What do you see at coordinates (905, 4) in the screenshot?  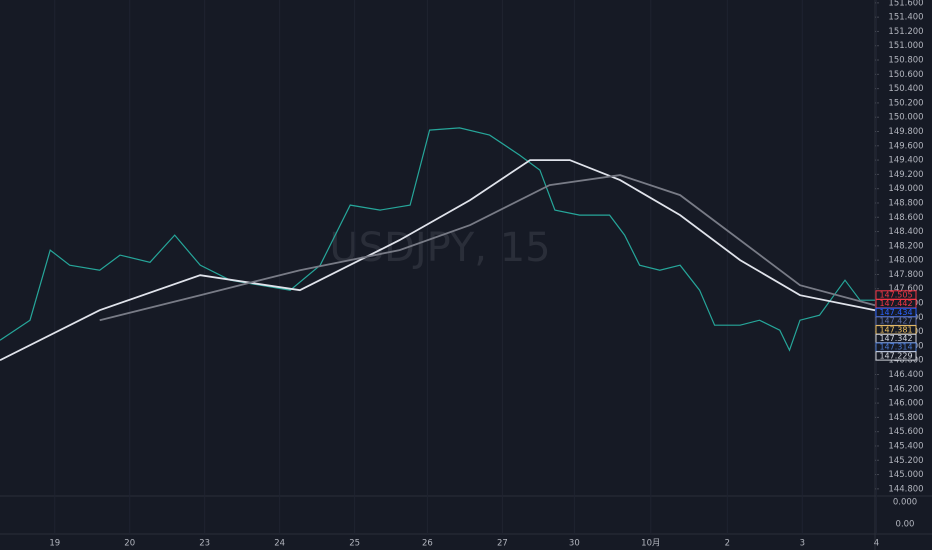 I see `y-tick-label: 151.600` at bounding box center [905, 4].